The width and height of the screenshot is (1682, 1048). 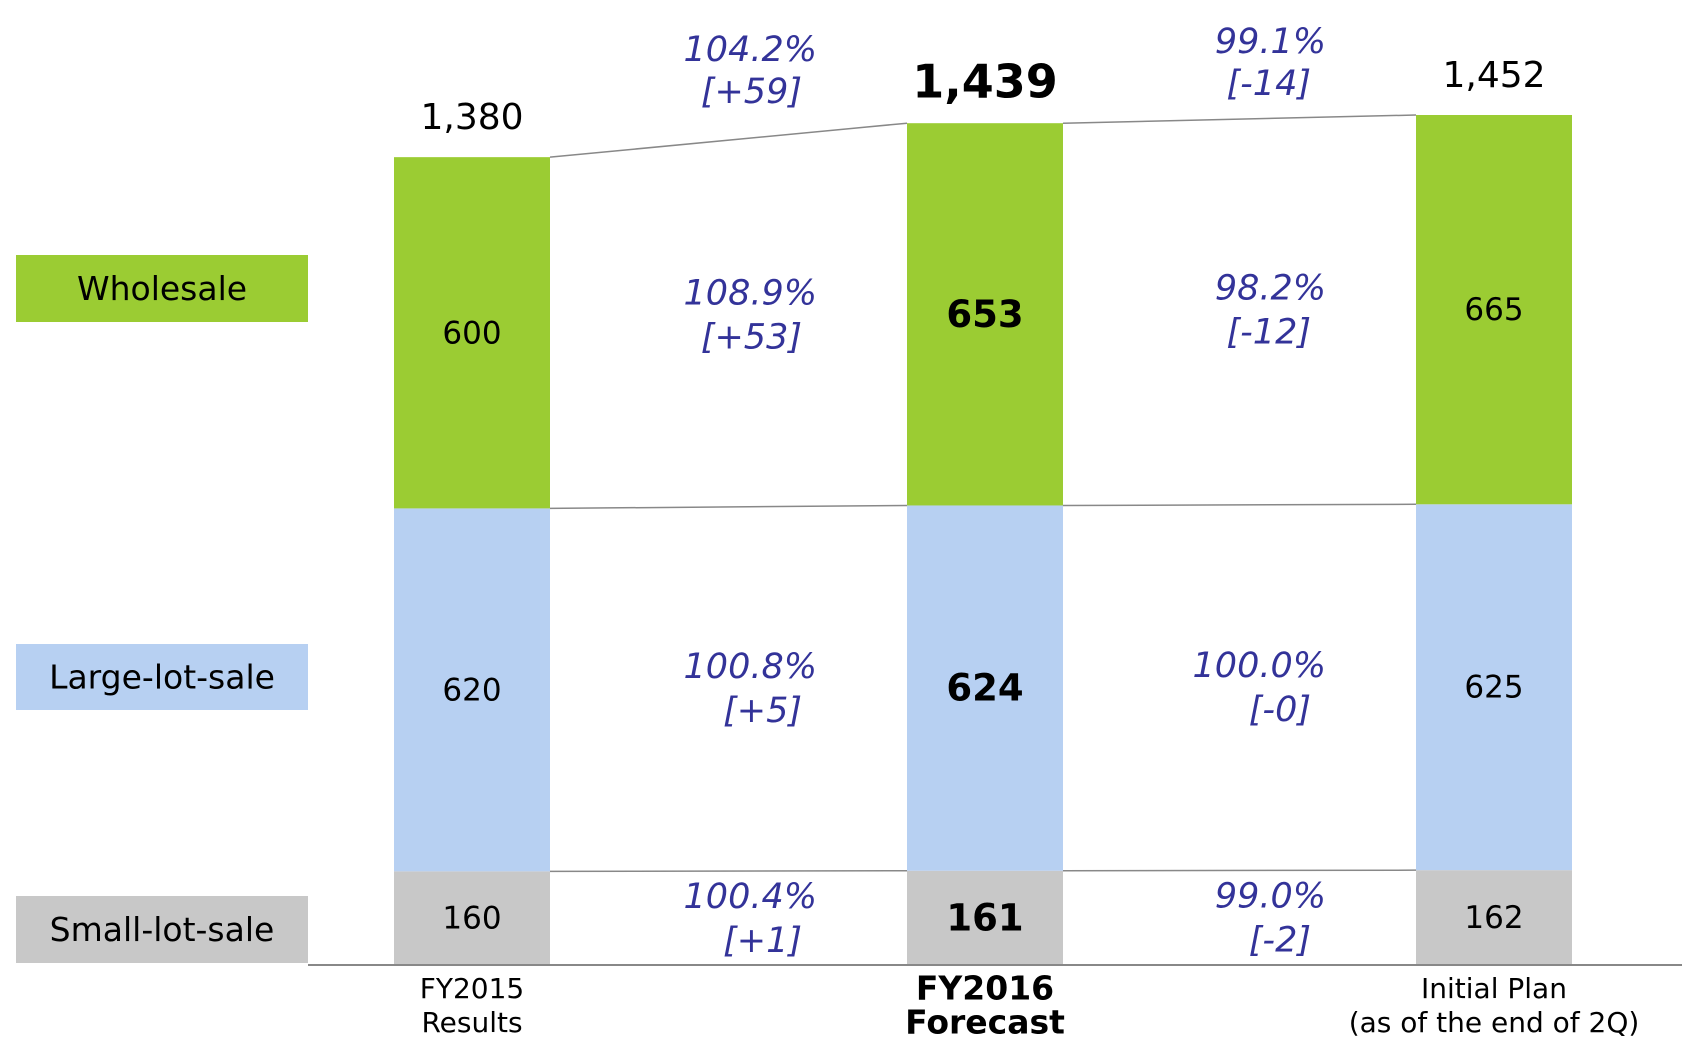 I want to click on value-label: 161, so click(x=984, y=917).